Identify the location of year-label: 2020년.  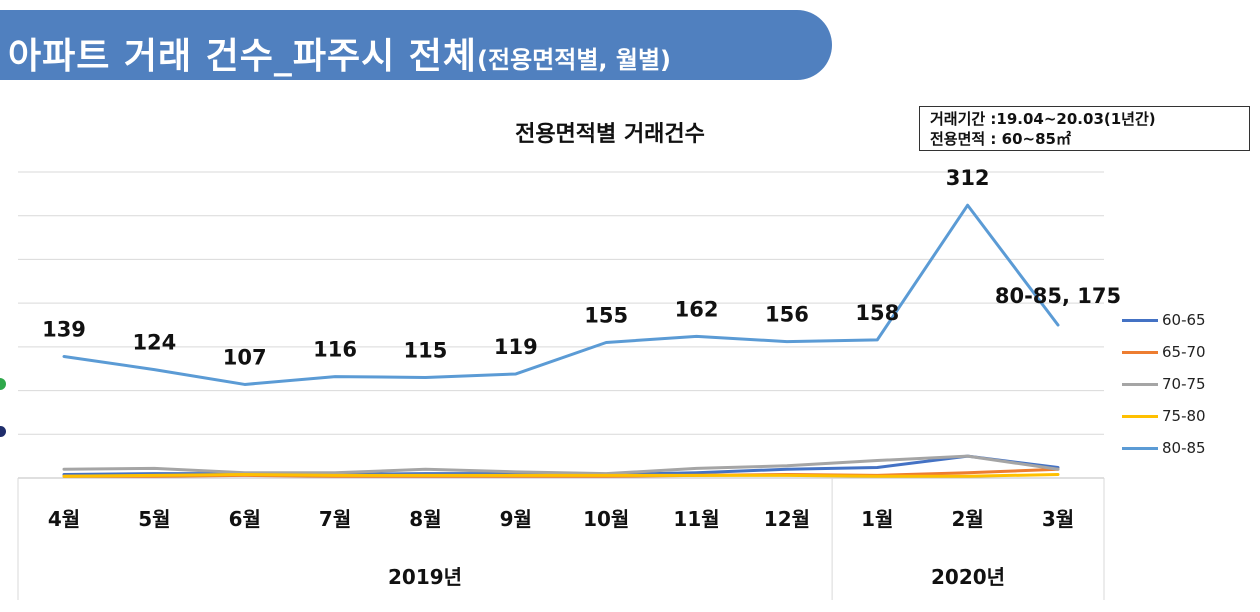
(968, 577).